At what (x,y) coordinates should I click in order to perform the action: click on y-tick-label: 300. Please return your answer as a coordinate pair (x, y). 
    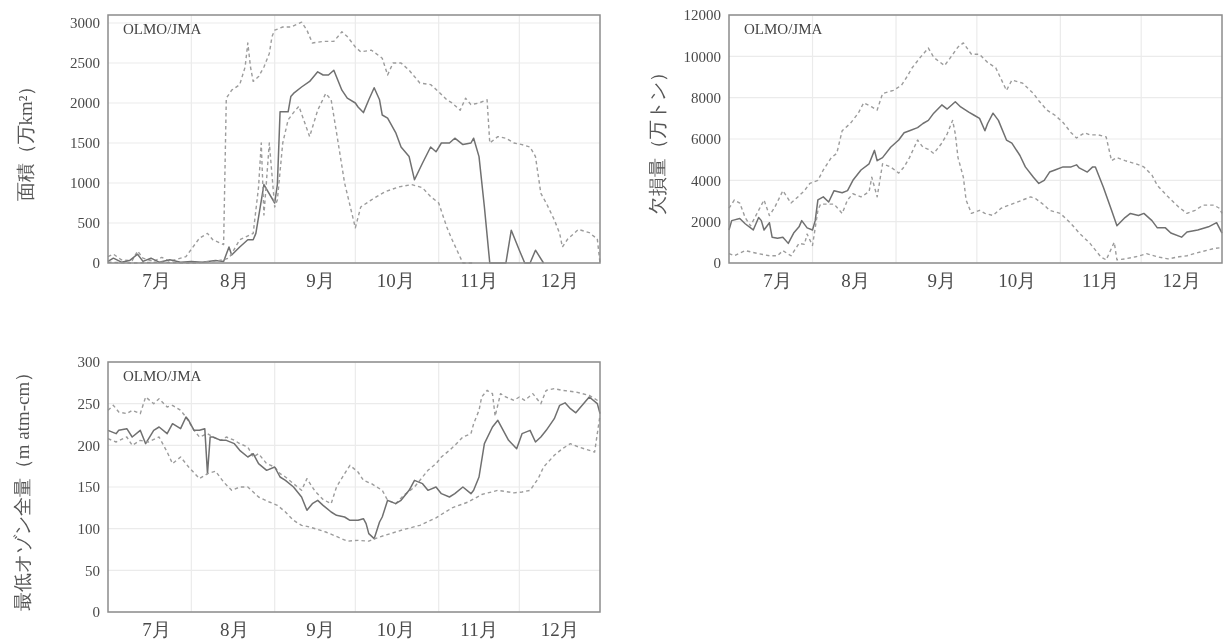
    Looking at the image, I should click on (88, 362).